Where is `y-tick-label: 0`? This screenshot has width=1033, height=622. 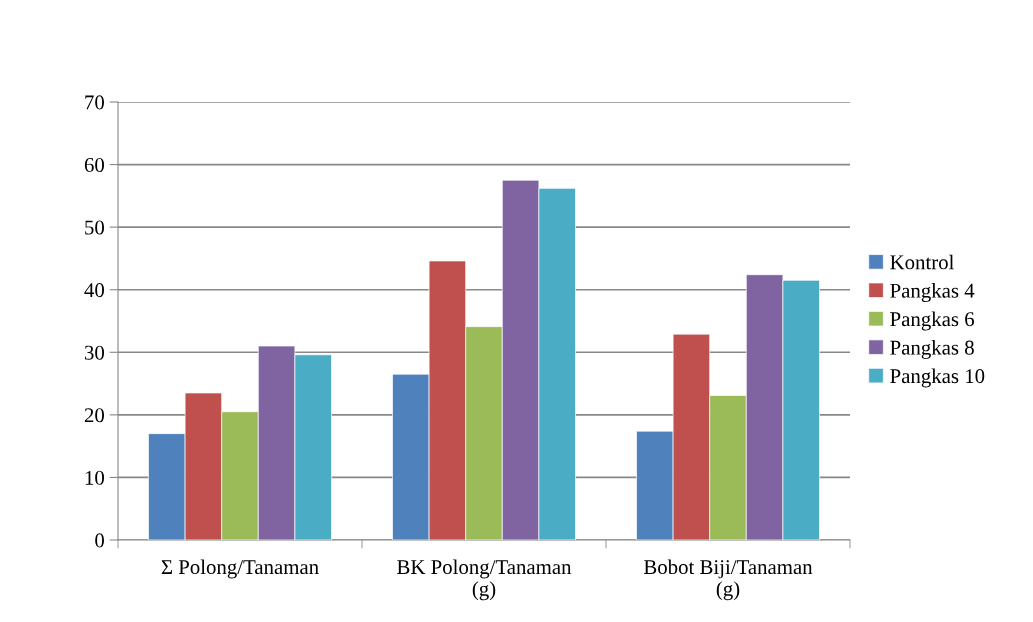
y-tick-label: 0 is located at coordinates (100, 540).